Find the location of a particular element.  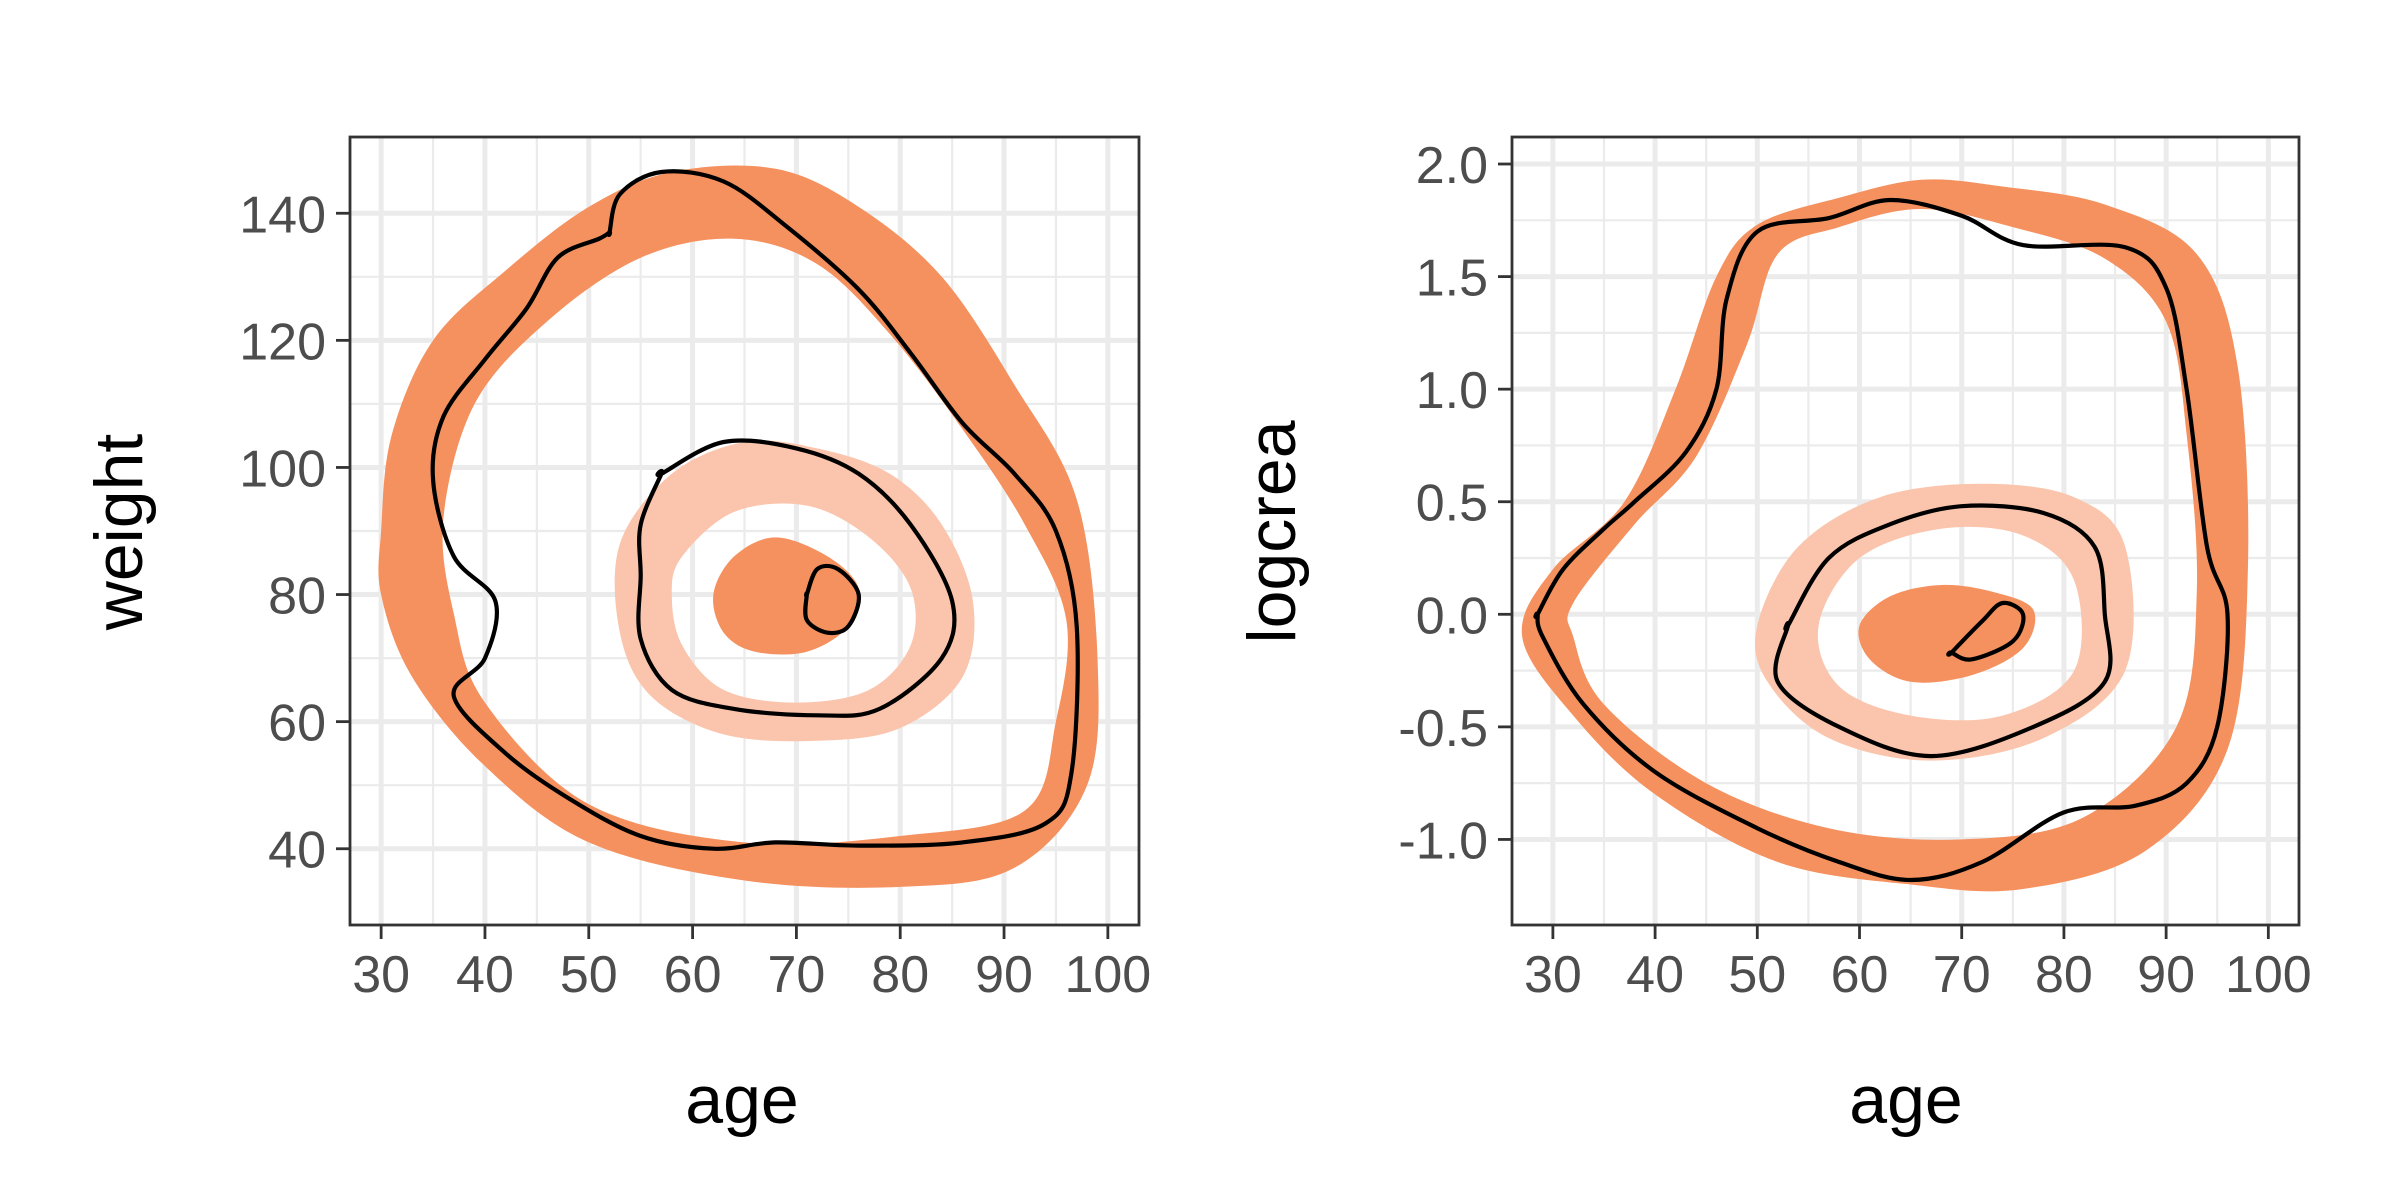

y-tick-label: 140 is located at coordinates (282, 215).